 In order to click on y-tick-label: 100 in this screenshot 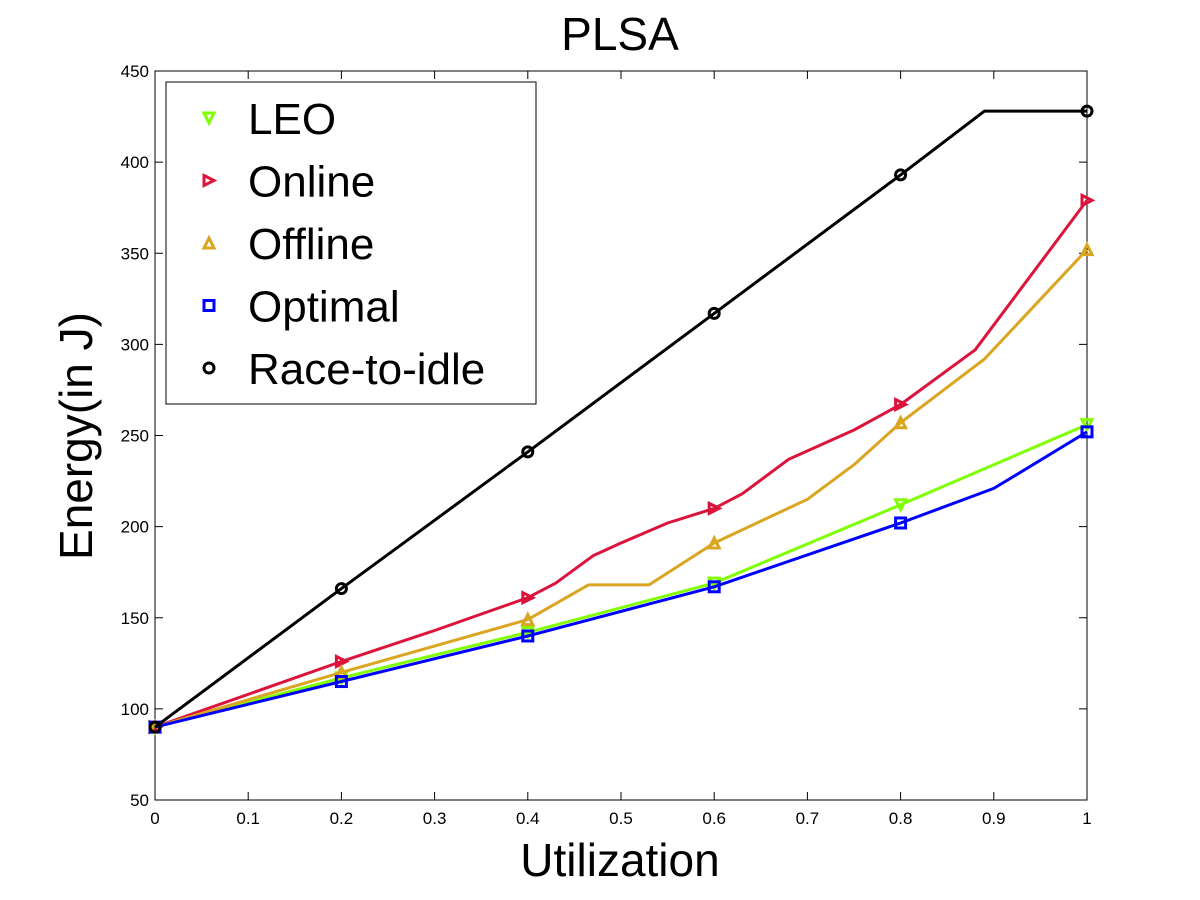, I will do `click(135, 709)`.